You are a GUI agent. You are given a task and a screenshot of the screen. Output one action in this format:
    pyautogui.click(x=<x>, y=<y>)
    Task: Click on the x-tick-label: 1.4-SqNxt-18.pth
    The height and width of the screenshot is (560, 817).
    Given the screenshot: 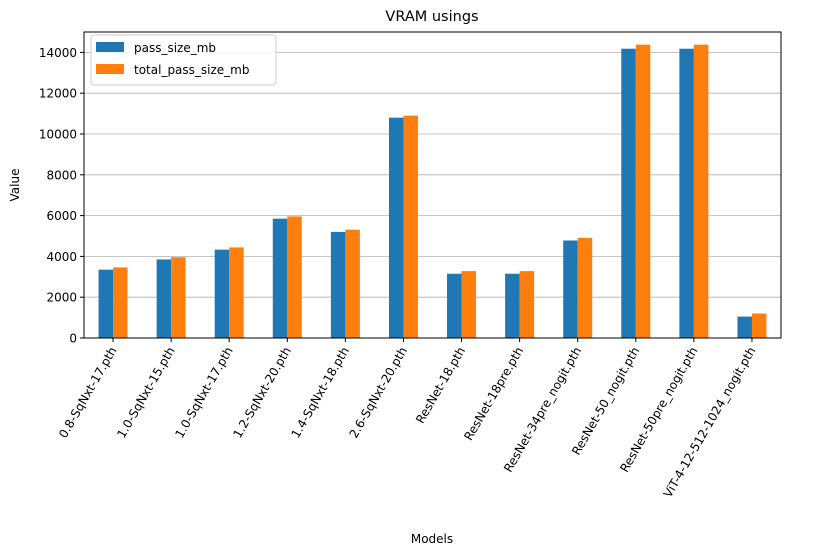 What is the action you would take?
    pyautogui.click(x=320, y=393)
    